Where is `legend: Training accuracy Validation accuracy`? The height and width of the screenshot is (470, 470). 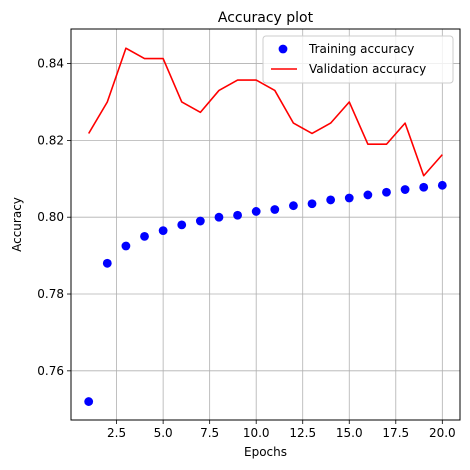
legend: Training accuracy Validation accuracy is located at coordinates (358, 59).